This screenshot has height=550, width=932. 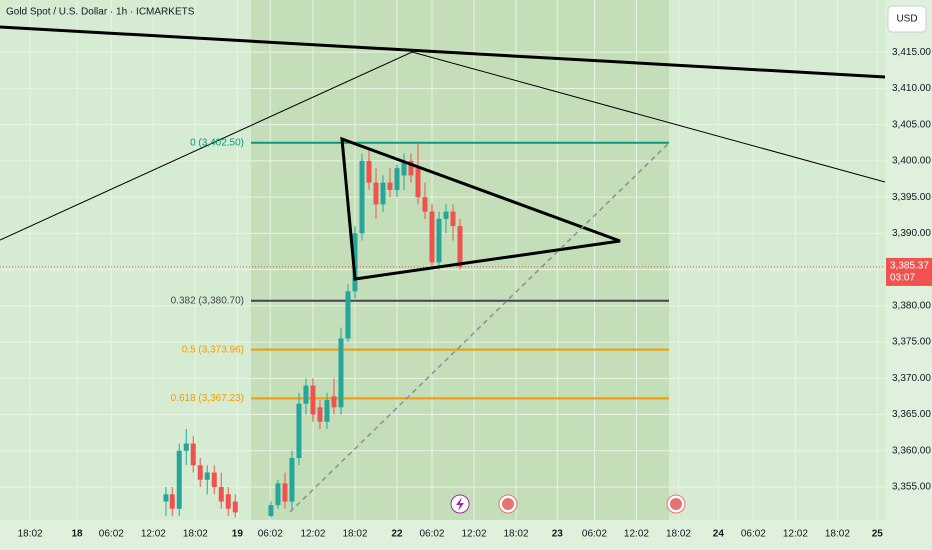 I want to click on y-tick-label: 3,365.00, so click(x=911, y=414).